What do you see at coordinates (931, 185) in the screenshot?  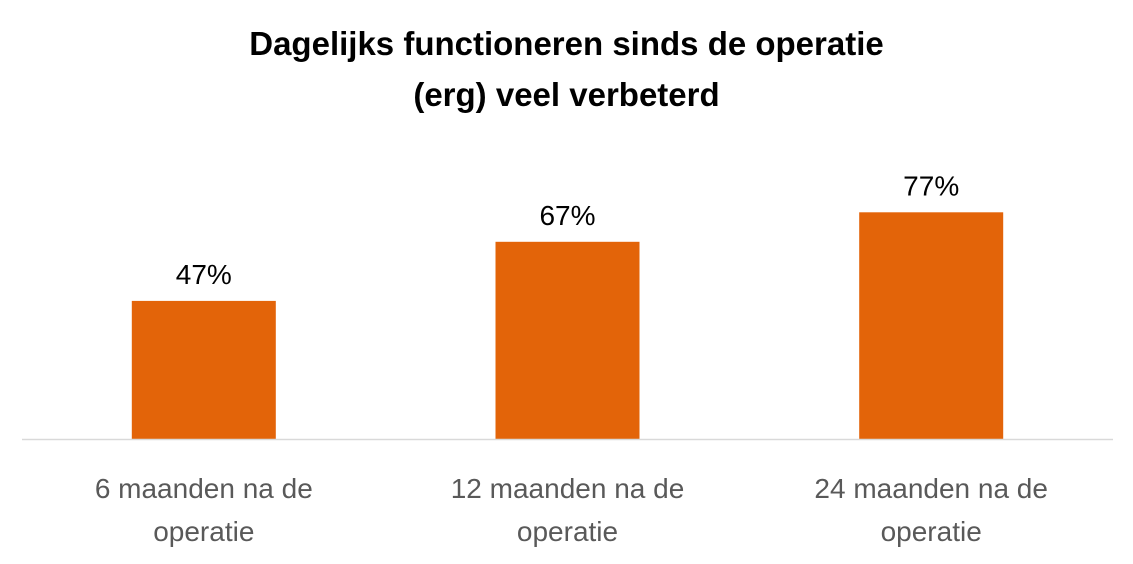 I see `data-label: 77%` at bounding box center [931, 185].